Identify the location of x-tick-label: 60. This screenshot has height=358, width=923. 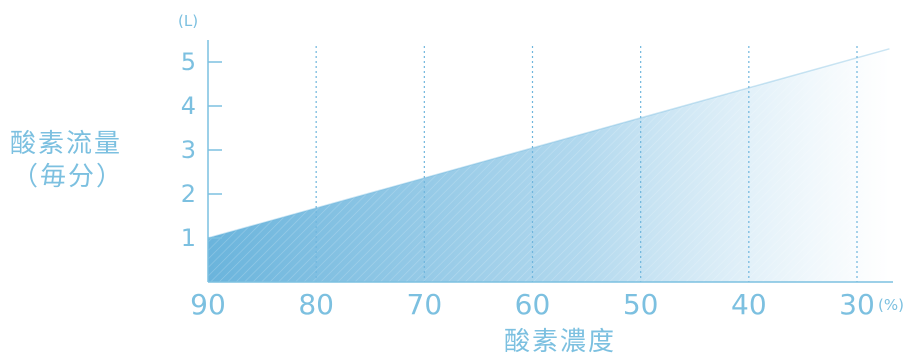
(533, 304).